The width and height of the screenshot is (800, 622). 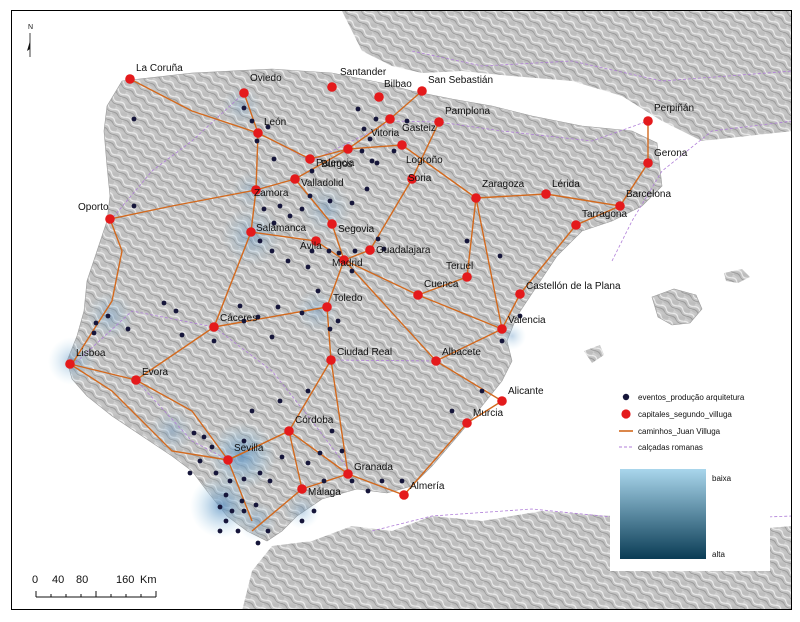 I want to click on city-label-albacete: Albacete, so click(x=461, y=352).